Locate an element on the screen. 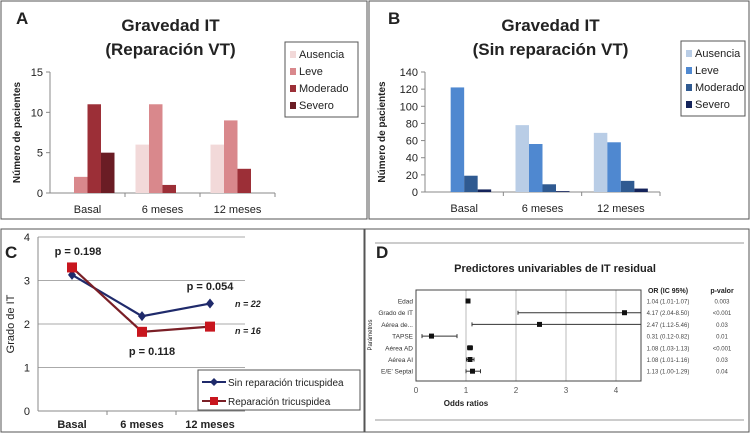  row-label: Grado de IT is located at coordinates (395, 313).